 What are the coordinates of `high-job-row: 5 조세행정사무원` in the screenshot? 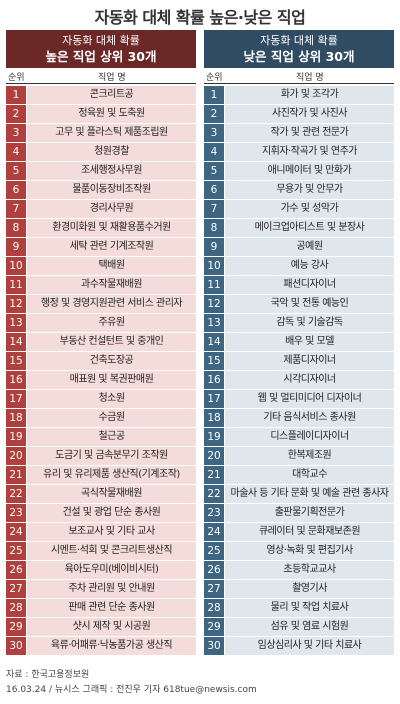 It's located at (101, 171).